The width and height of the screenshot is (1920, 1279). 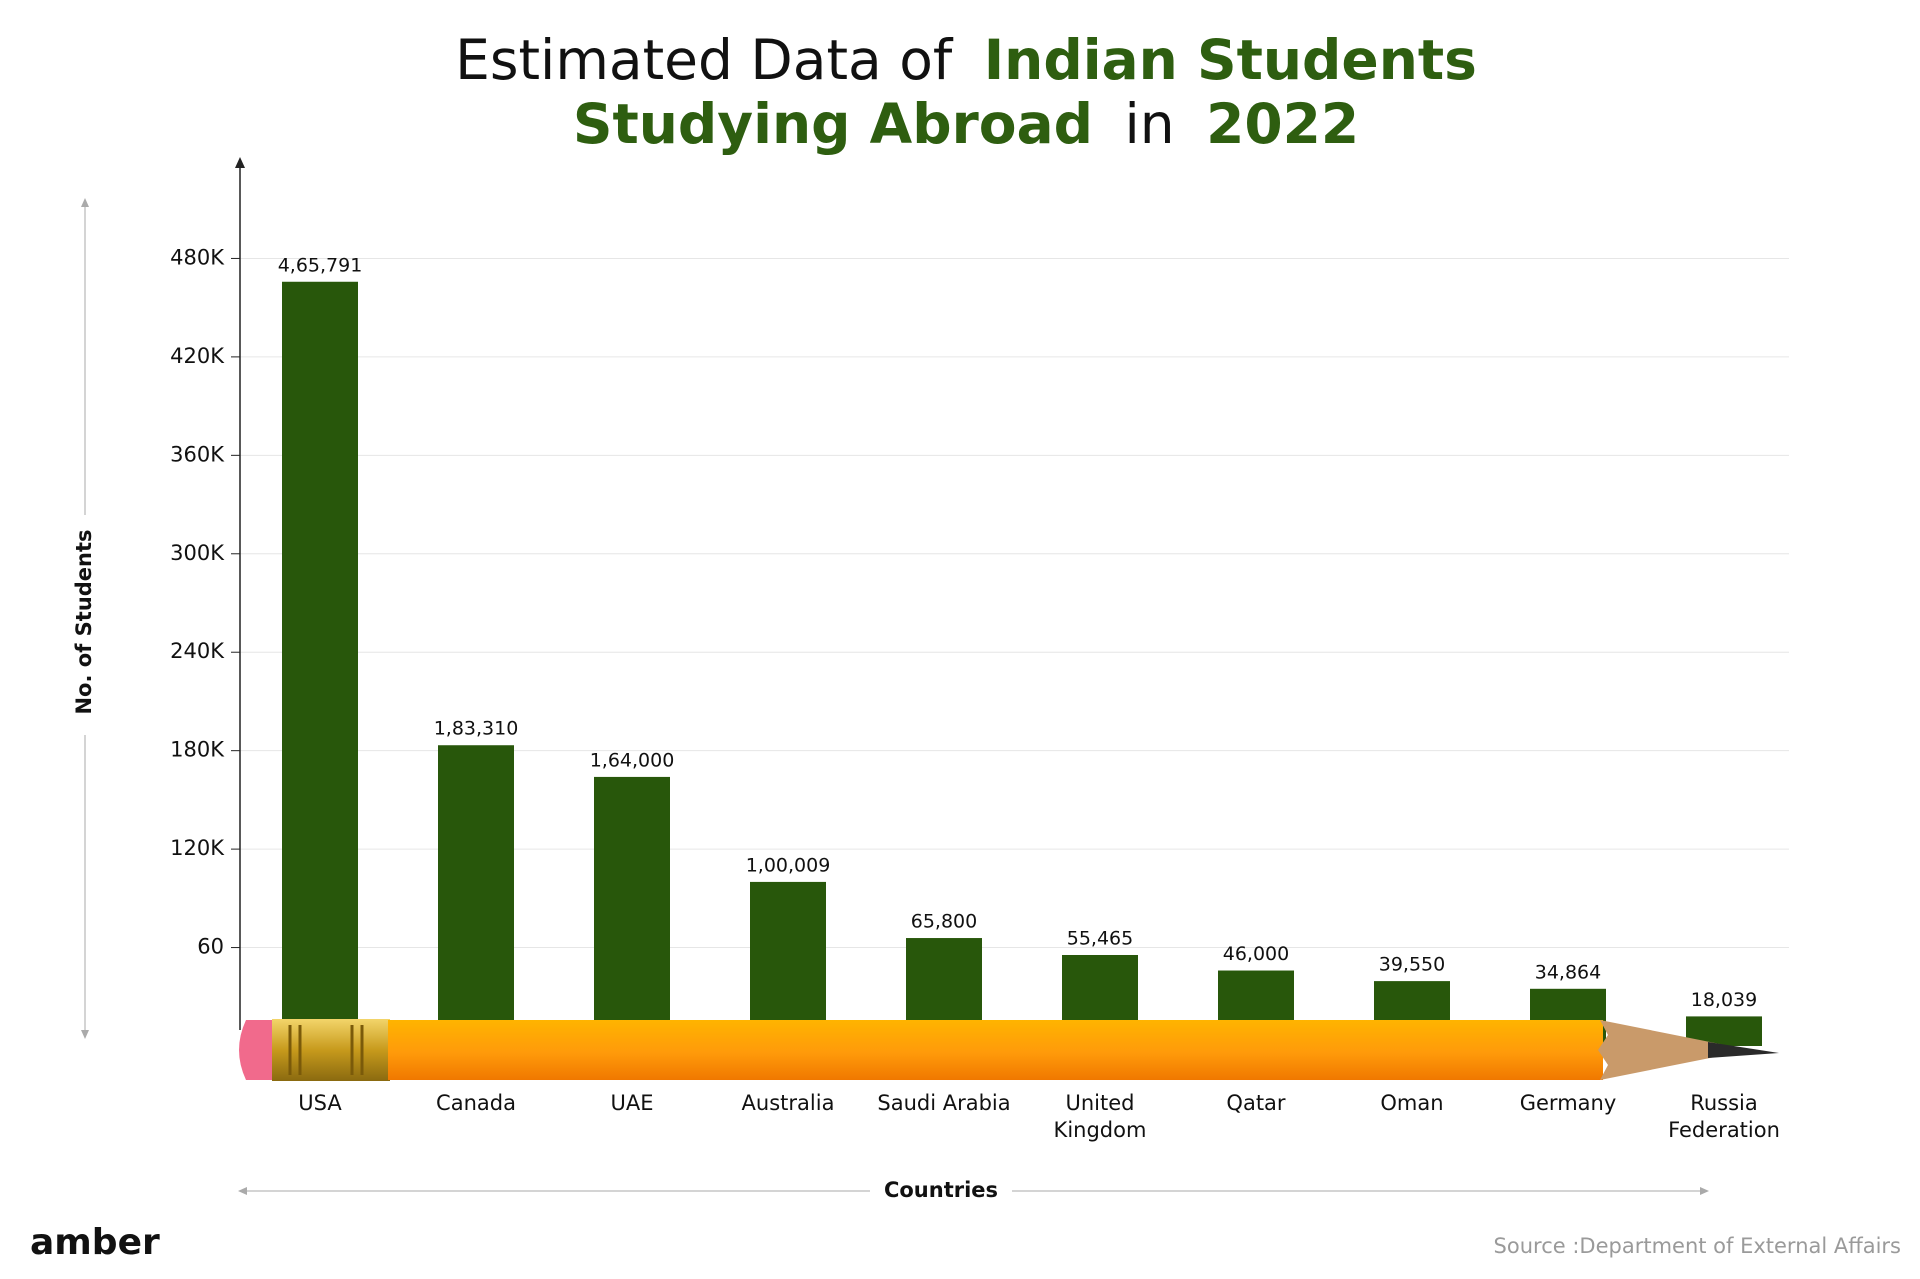 What do you see at coordinates (197, 750) in the screenshot?
I see `y-tick-label: 180K` at bounding box center [197, 750].